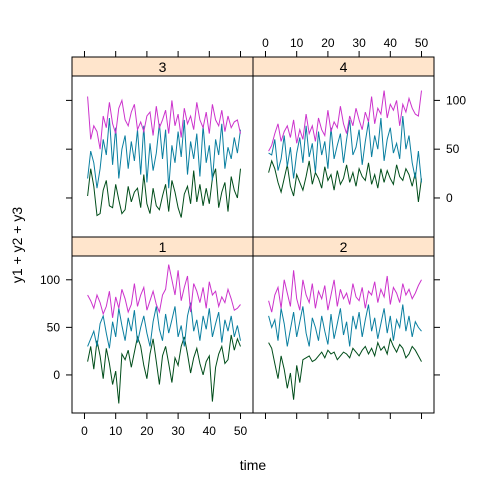 This screenshot has height=485, width=493. I want to click on x-axis-title: time, so click(253, 465).